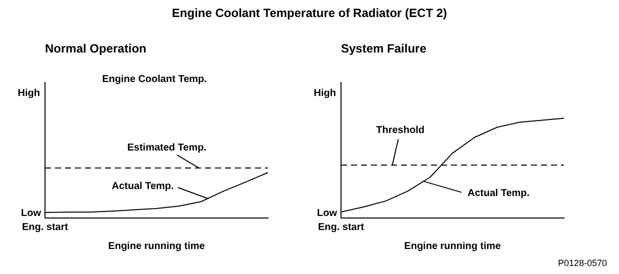 Image resolution: width=619 pixels, height=274 pixels. Describe the element at coordinates (167, 148) in the screenshot. I see `annotation: Estimated Temp.` at that location.